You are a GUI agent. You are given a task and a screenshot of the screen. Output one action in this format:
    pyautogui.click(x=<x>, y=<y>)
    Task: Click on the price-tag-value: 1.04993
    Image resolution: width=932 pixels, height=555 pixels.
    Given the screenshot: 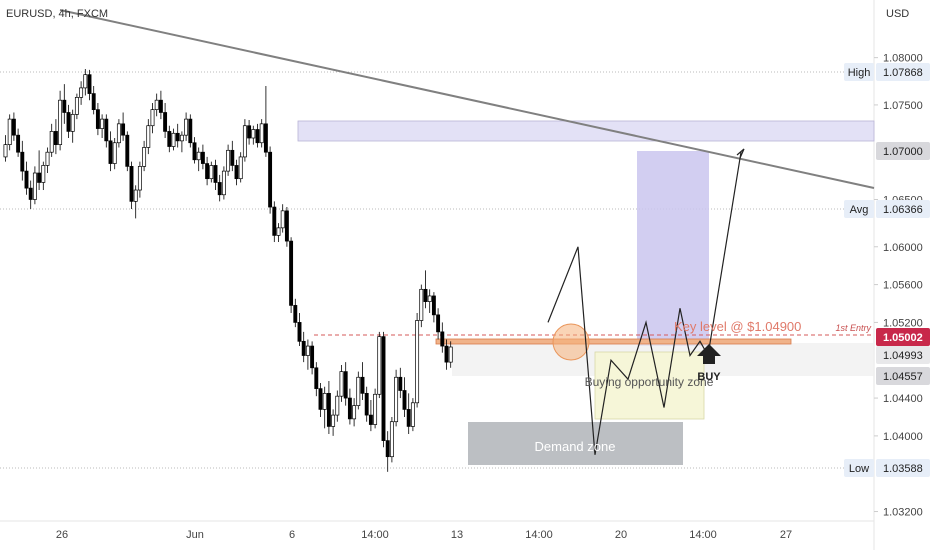 What is the action you would take?
    pyautogui.click(x=903, y=356)
    